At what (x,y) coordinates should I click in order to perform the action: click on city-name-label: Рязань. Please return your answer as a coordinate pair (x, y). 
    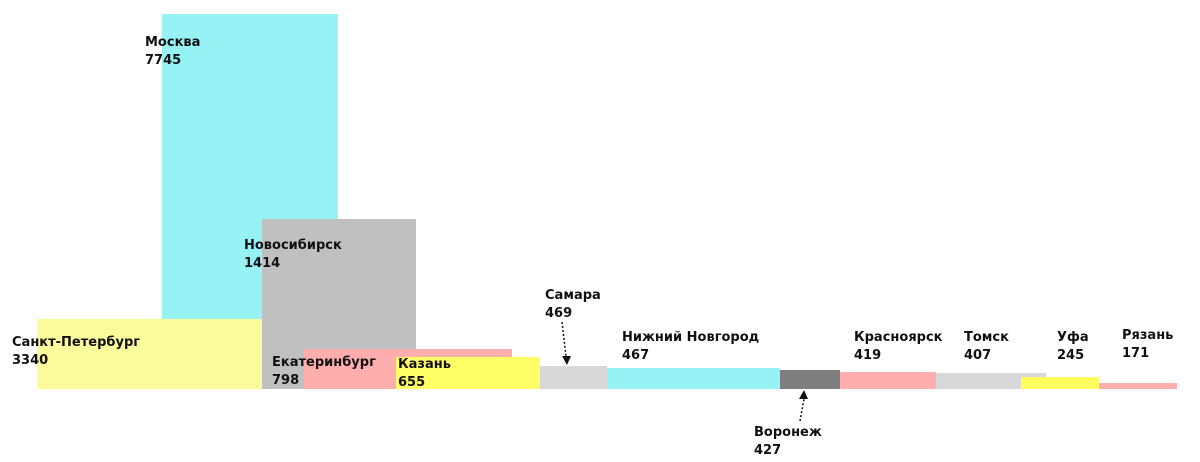
    Looking at the image, I should click on (1147, 335).